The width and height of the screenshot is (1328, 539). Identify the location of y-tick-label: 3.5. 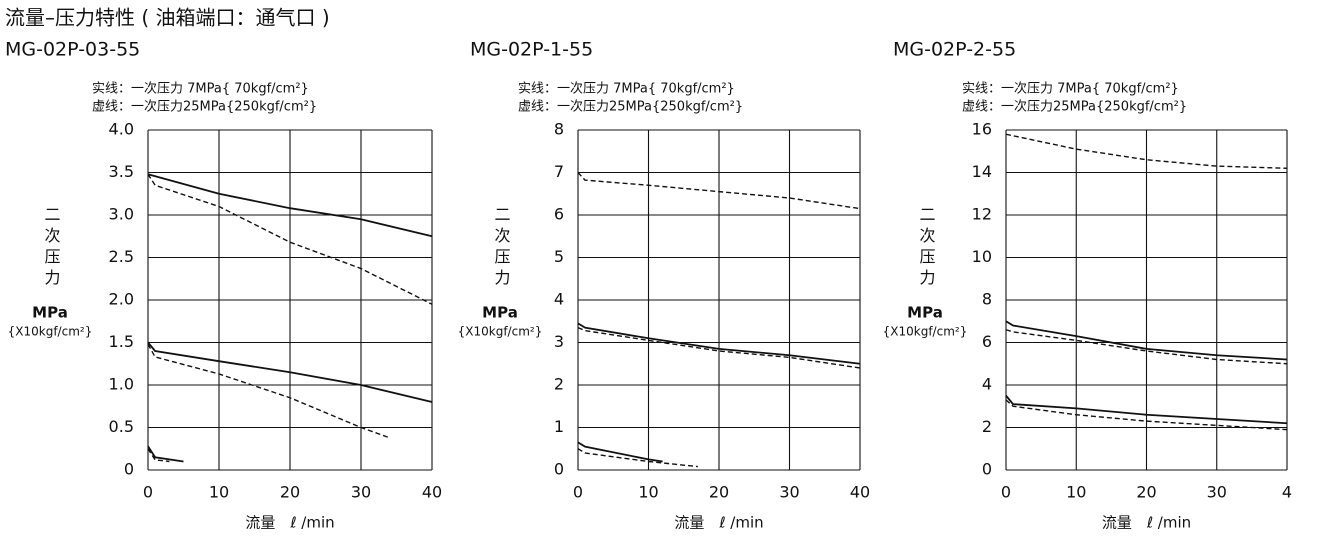
(121, 171).